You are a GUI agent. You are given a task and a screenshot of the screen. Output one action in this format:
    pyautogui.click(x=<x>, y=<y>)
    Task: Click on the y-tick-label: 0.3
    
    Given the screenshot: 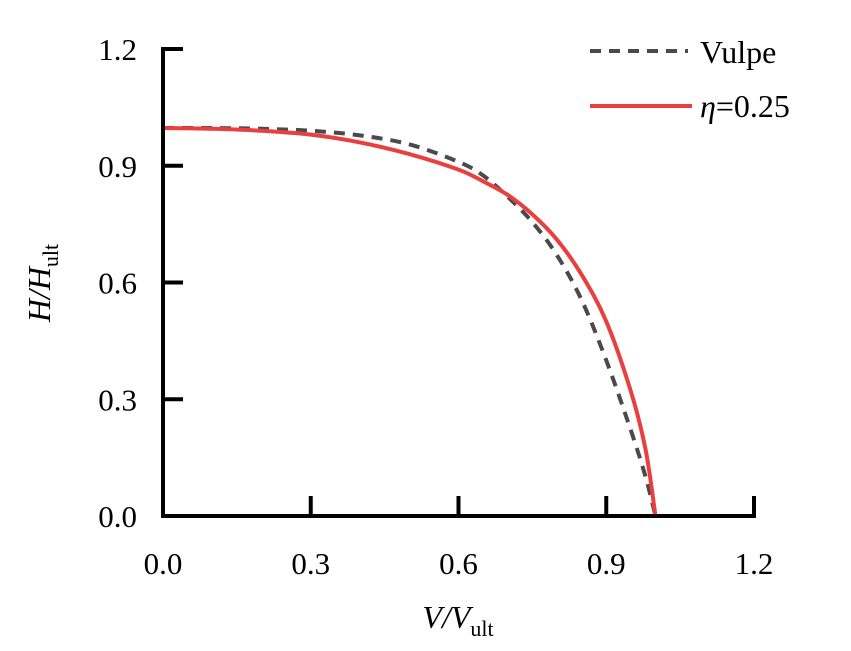 What is the action you would take?
    pyautogui.click(x=117, y=399)
    